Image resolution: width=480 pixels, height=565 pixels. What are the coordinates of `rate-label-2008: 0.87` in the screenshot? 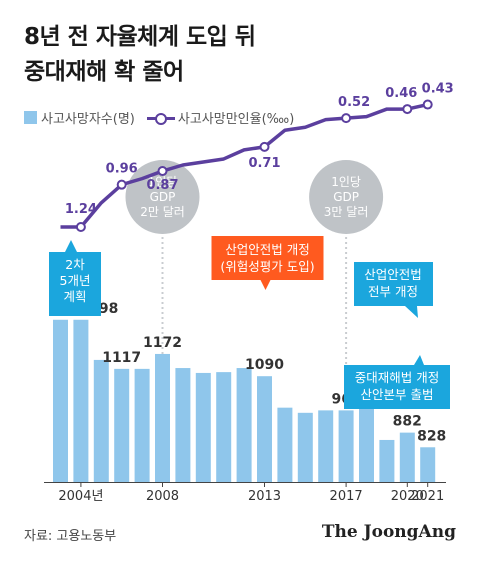 It's located at (162, 185).